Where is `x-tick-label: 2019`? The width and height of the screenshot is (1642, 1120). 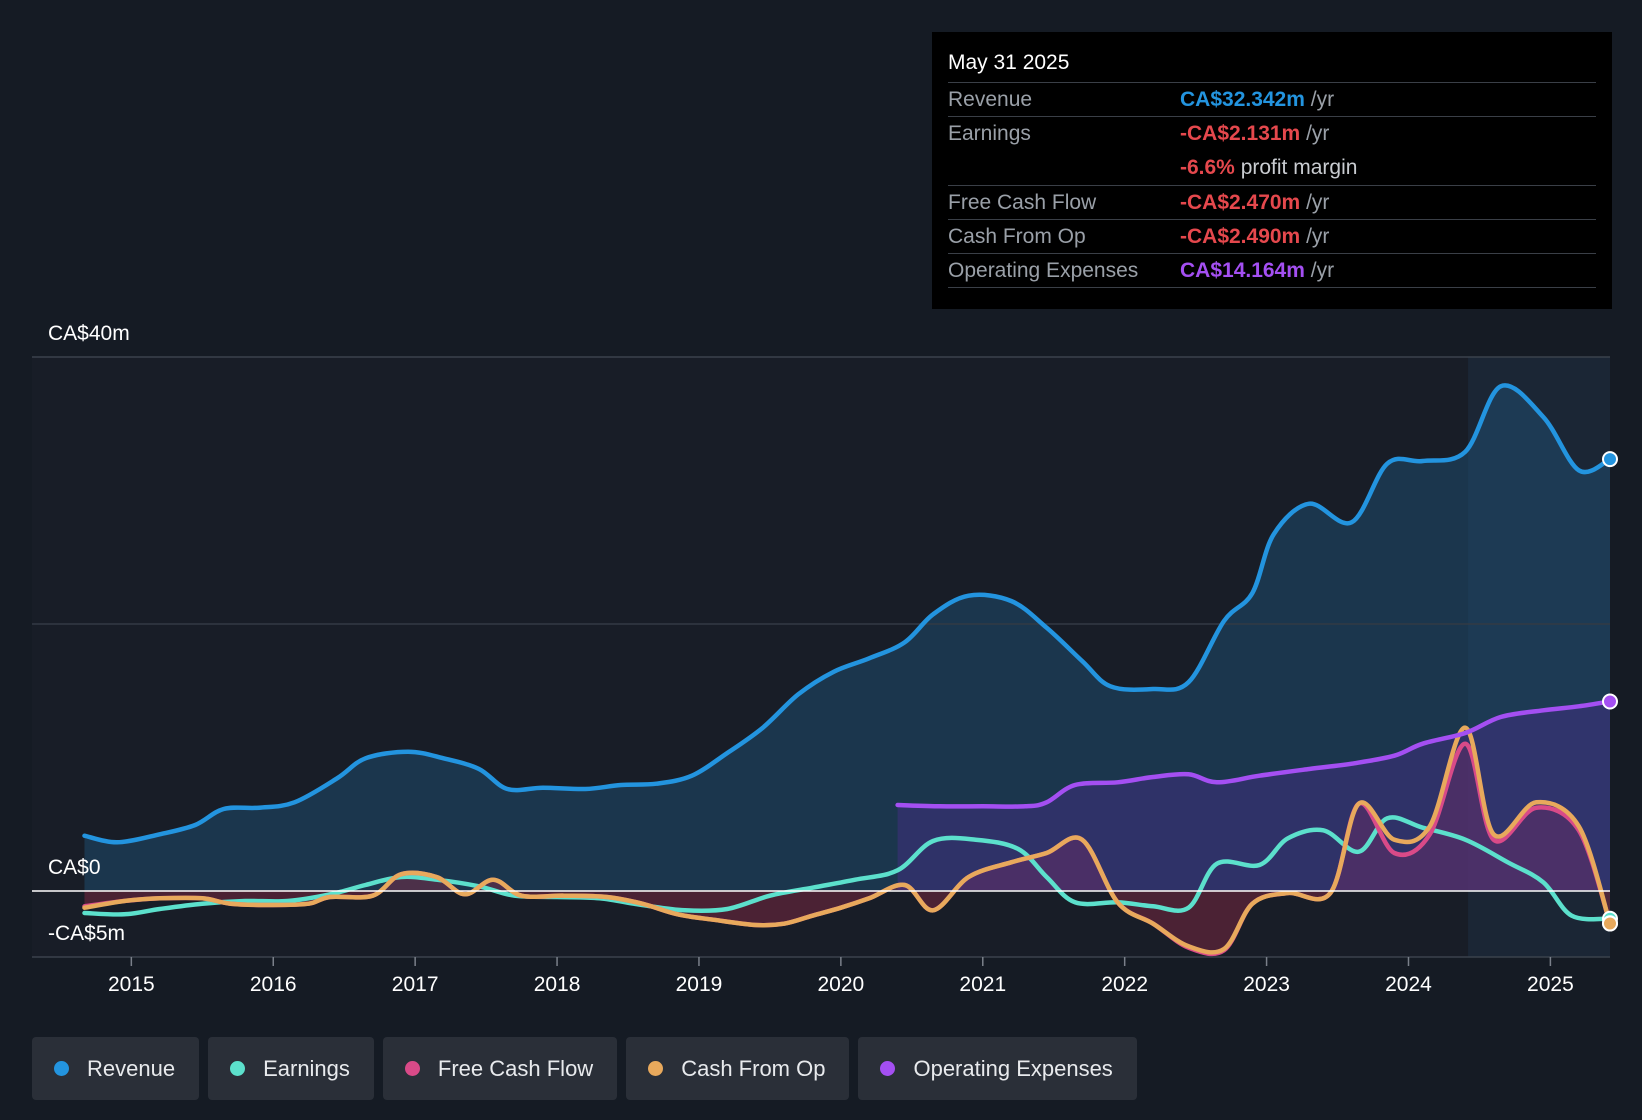 x-tick-label: 2019 is located at coordinates (699, 984).